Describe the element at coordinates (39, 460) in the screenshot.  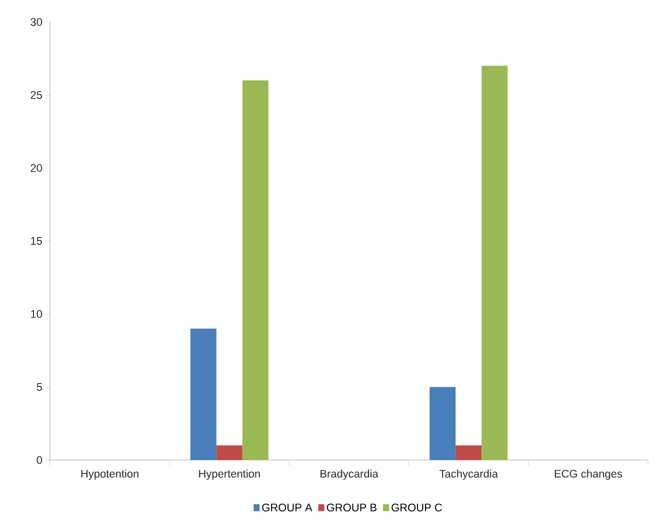
I see `y-tick-label: 0` at that location.